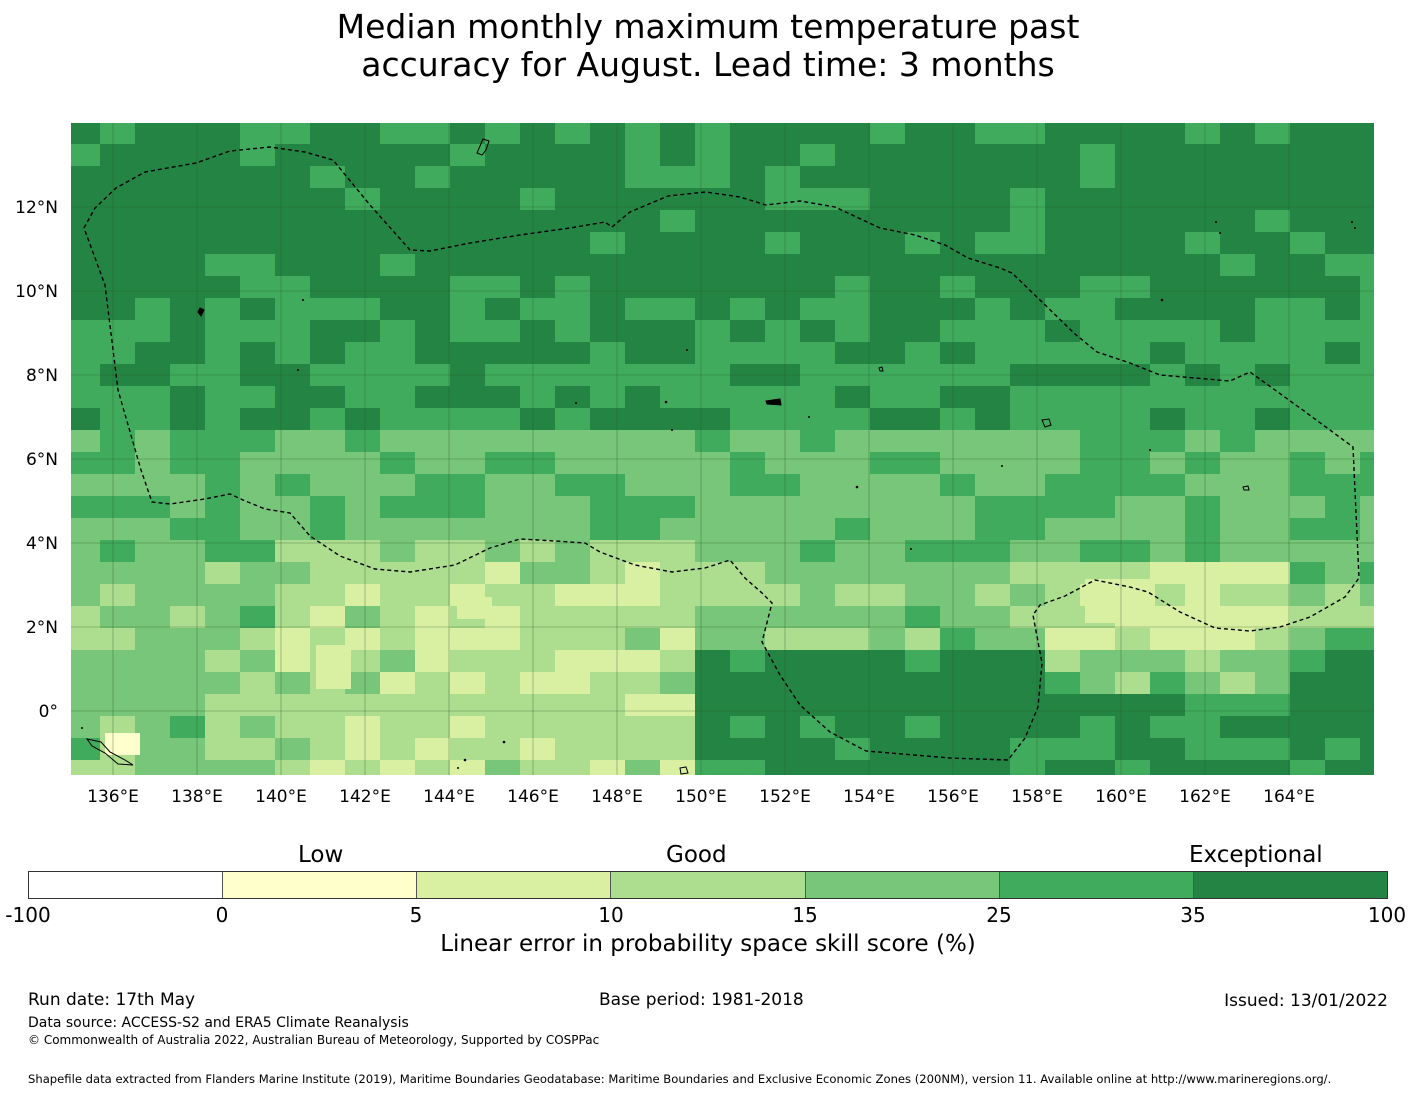  Describe the element at coordinates (805, 915) in the screenshot. I see `colorbar-tick: 15` at that location.